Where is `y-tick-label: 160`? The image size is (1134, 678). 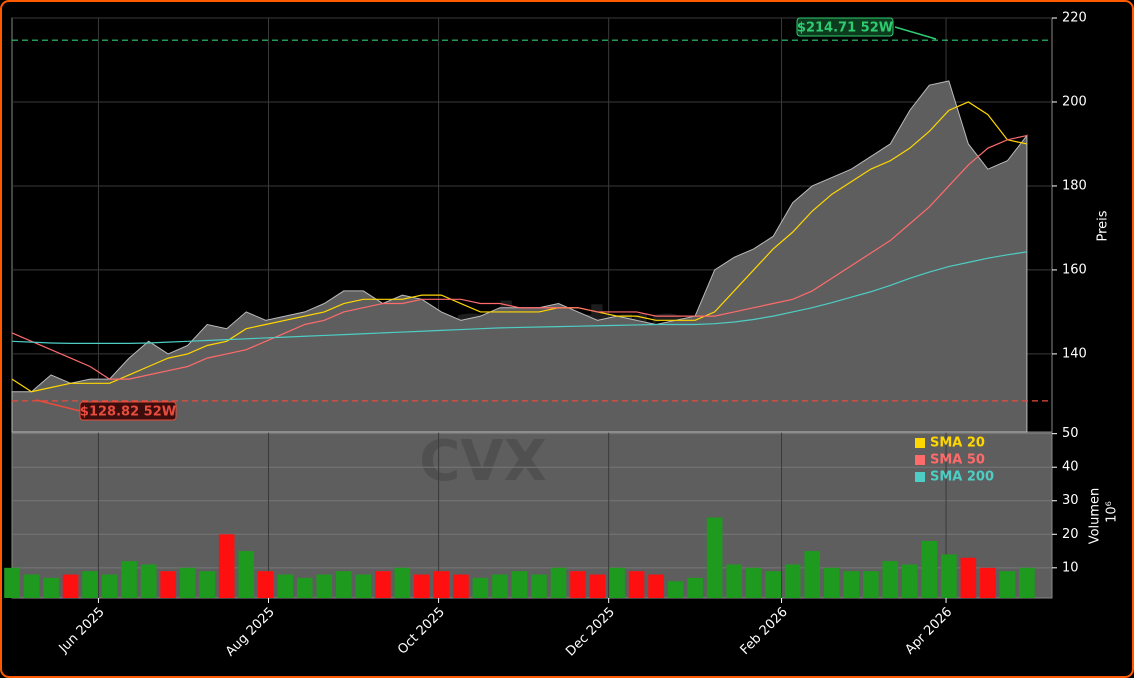 y-tick-label: 160 is located at coordinates (1074, 269).